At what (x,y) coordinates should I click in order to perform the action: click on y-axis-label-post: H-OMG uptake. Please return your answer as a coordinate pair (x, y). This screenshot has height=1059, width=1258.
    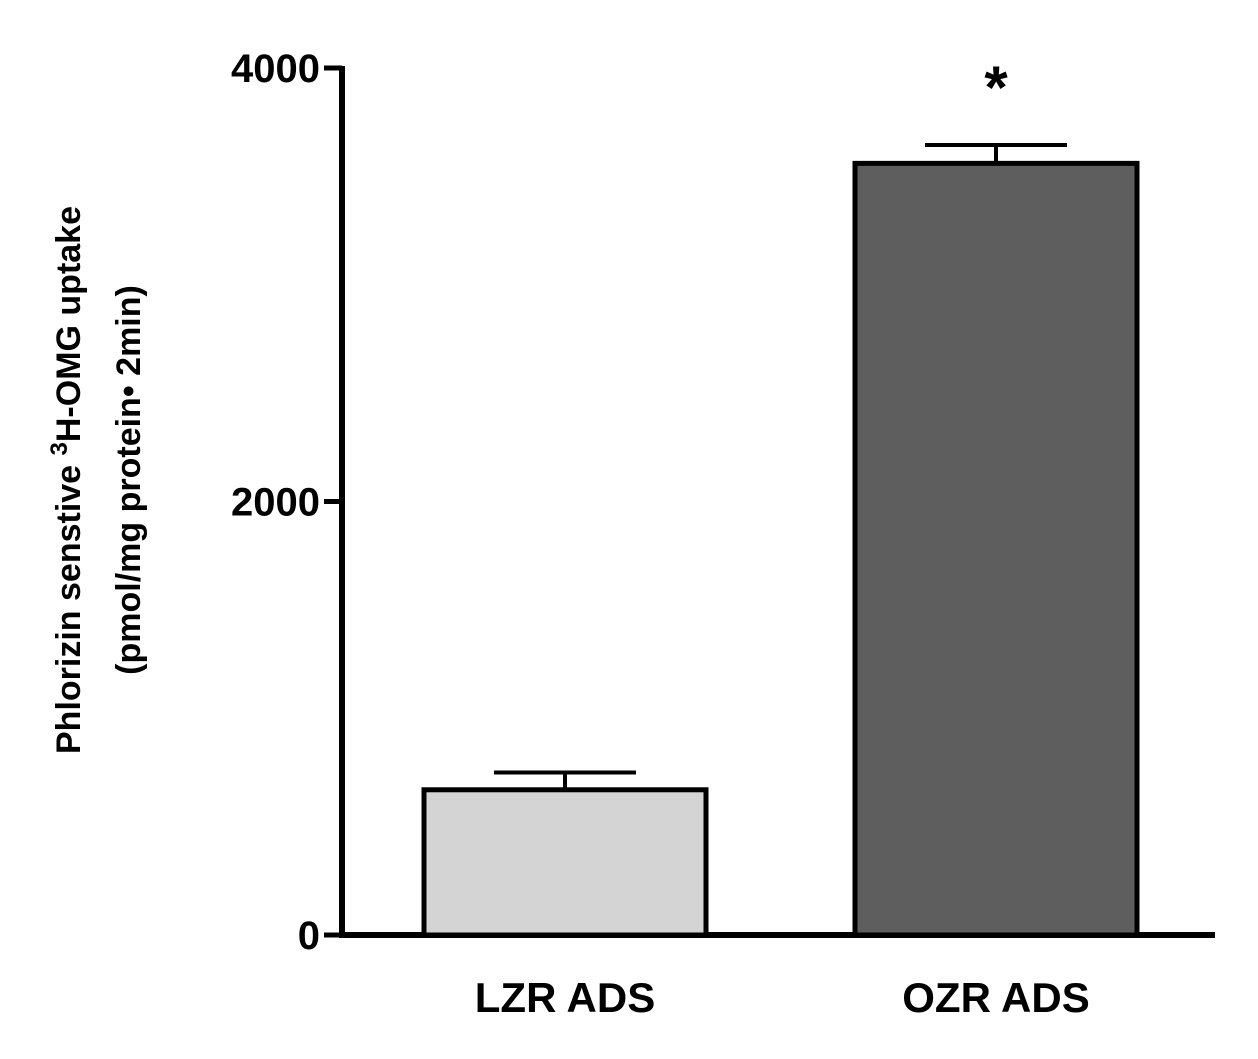
    Looking at the image, I should click on (69, 324).